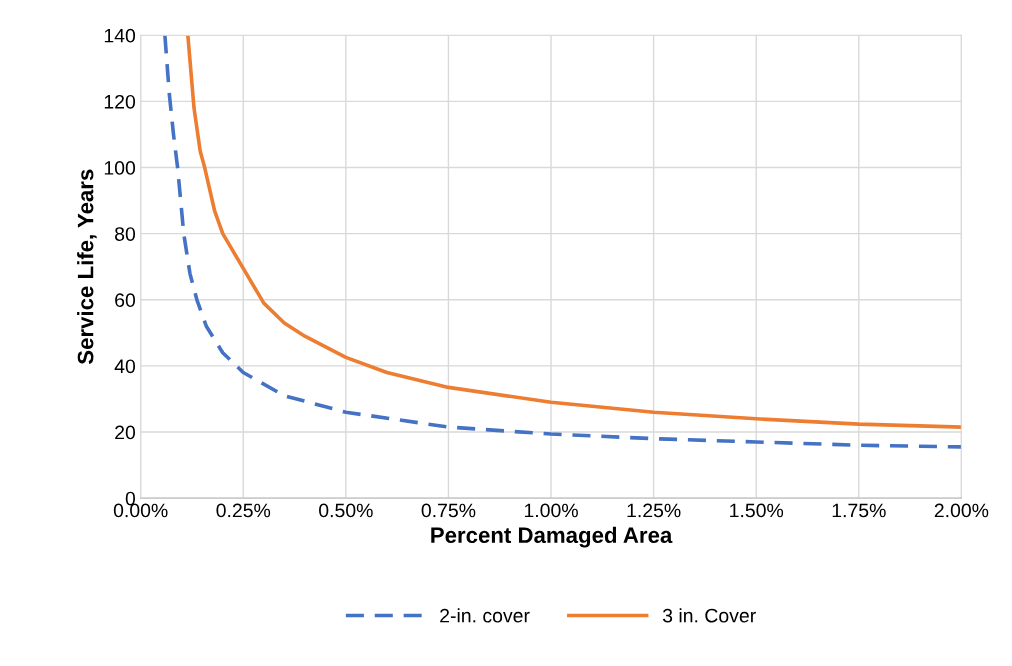  I want to click on y-tick-label: 80, so click(125, 234).